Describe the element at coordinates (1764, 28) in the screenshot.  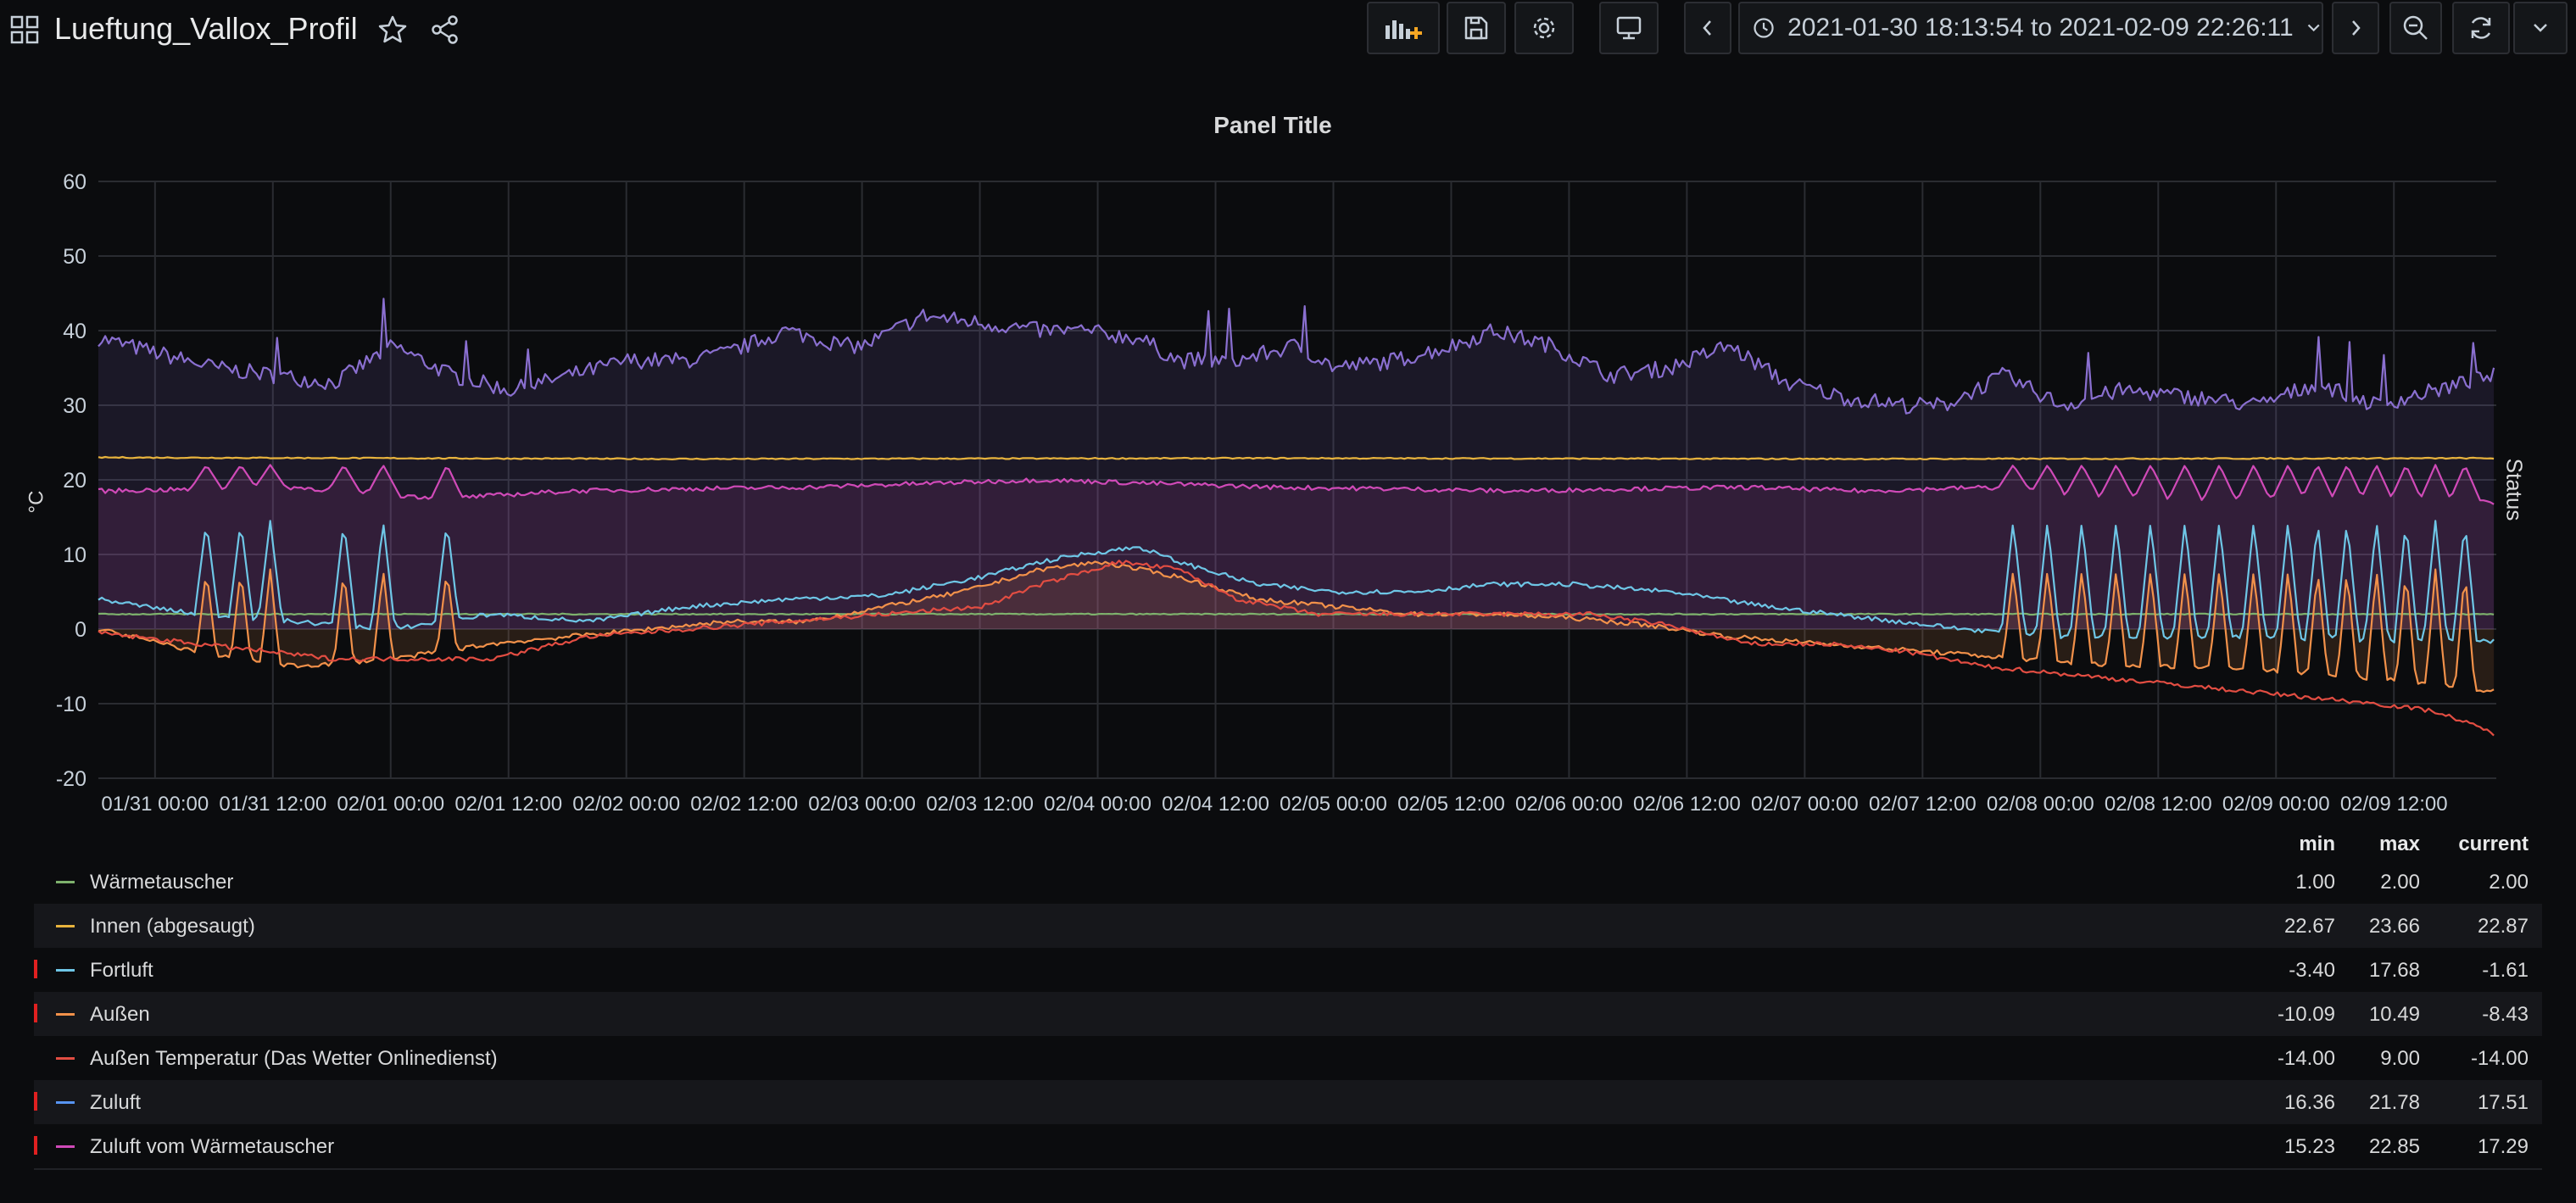
I see `clock-icon` at that location.